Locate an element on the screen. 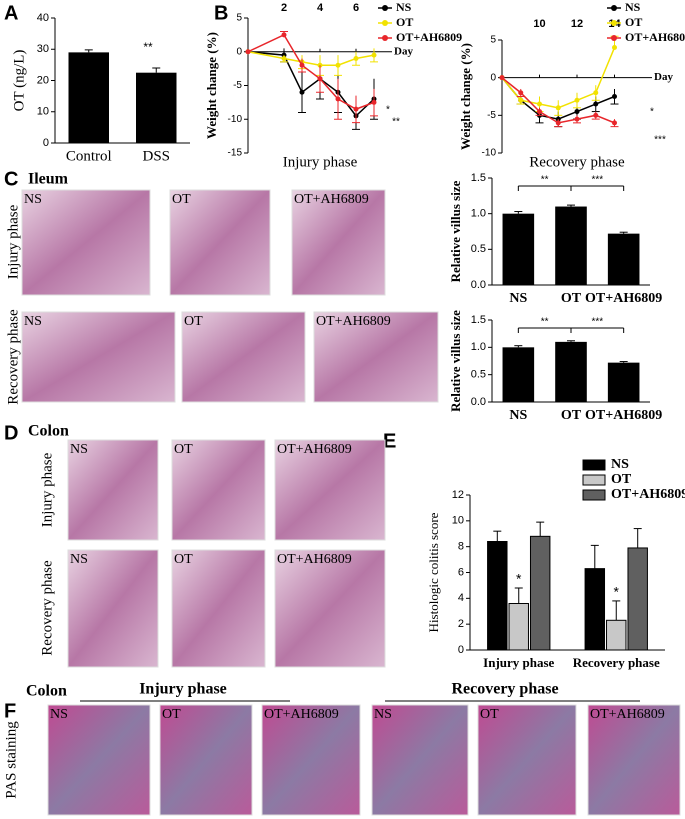 The image size is (685, 819). row-label: Recovery phase is located at coordinates (47, 608).